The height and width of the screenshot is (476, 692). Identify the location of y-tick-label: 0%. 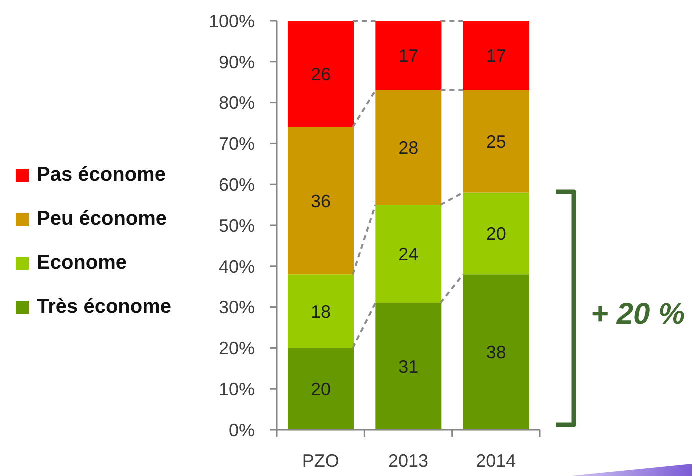
(241, 430).